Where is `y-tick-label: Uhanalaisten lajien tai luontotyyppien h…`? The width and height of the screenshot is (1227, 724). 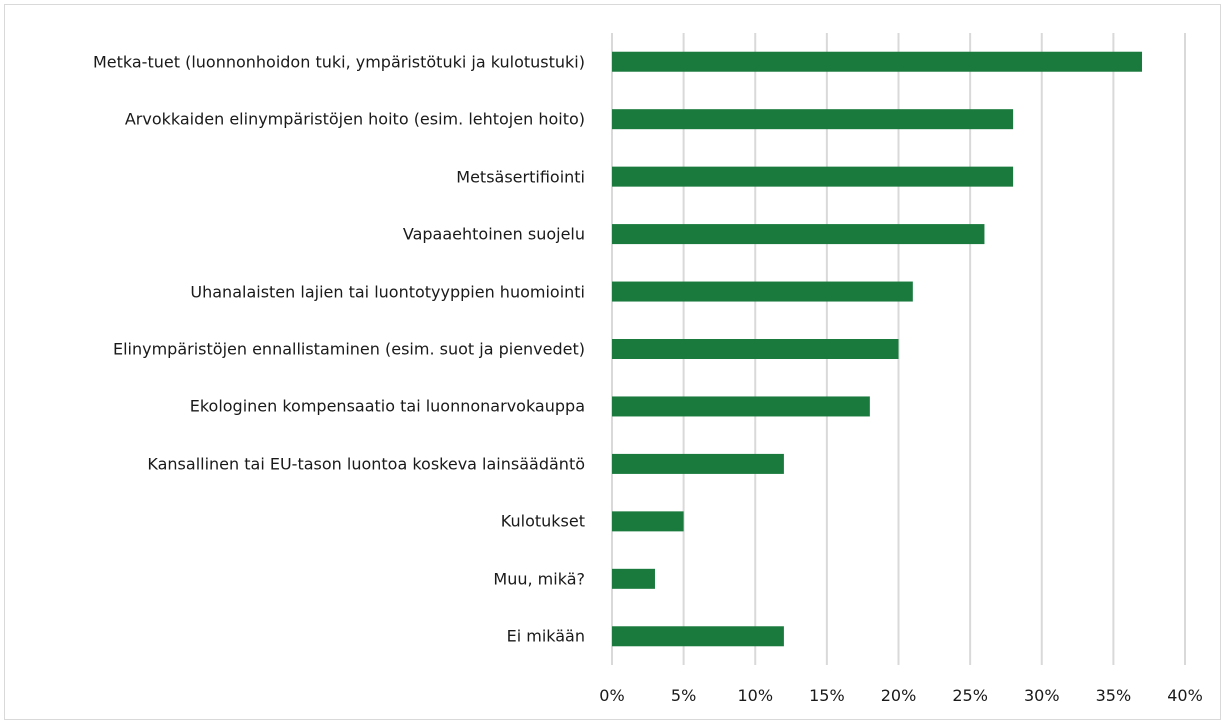 y-tick-label: Uhanalaisten lajien tai luontotyyppien h… is located at coordinates (387, 292).